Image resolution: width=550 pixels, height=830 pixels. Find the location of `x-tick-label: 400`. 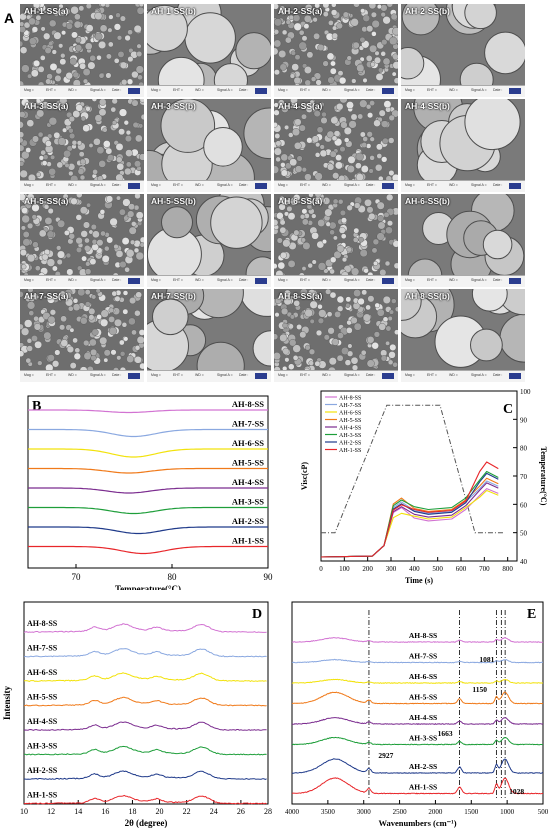

x-tick-label: 400 is located at coordinates (414, 569).